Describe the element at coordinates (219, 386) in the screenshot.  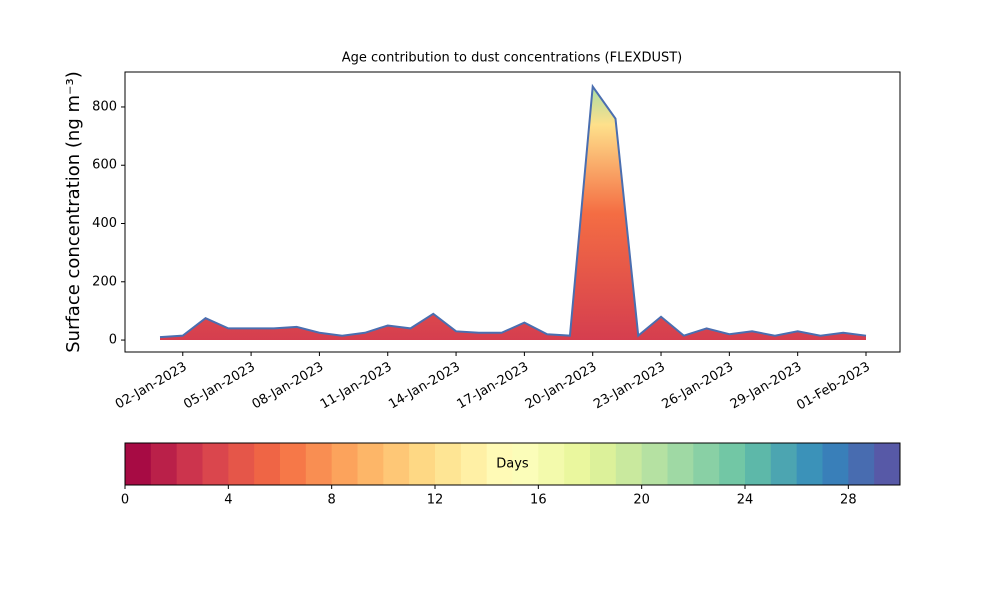
I see `x-tick-label: 05-Jan-2023` at that location.